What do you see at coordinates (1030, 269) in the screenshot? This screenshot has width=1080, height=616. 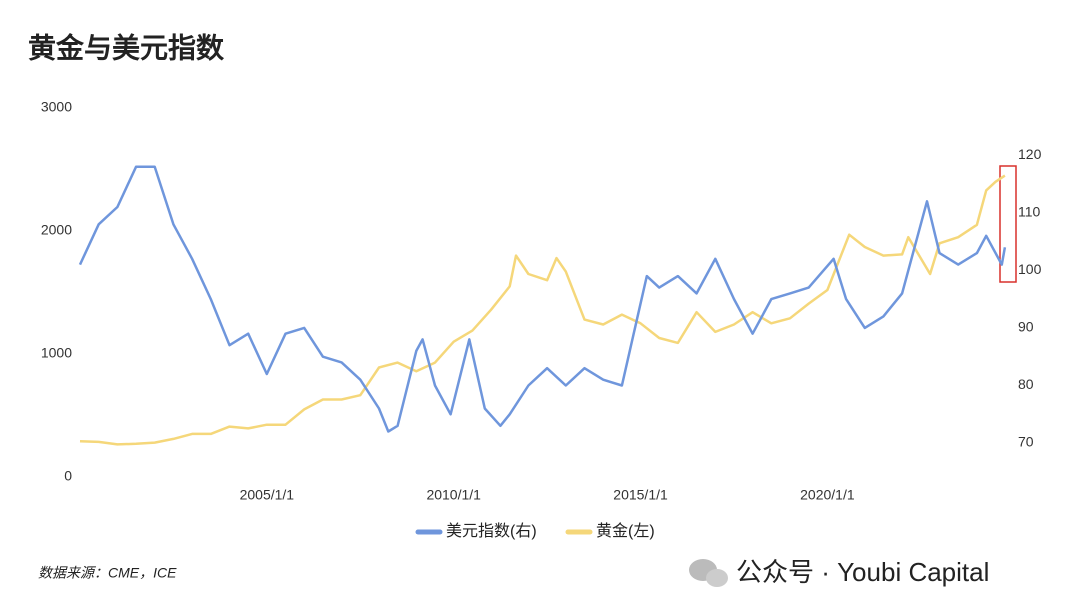 I see `y2-tick-label: 100` at bounding box center [1030, 269].